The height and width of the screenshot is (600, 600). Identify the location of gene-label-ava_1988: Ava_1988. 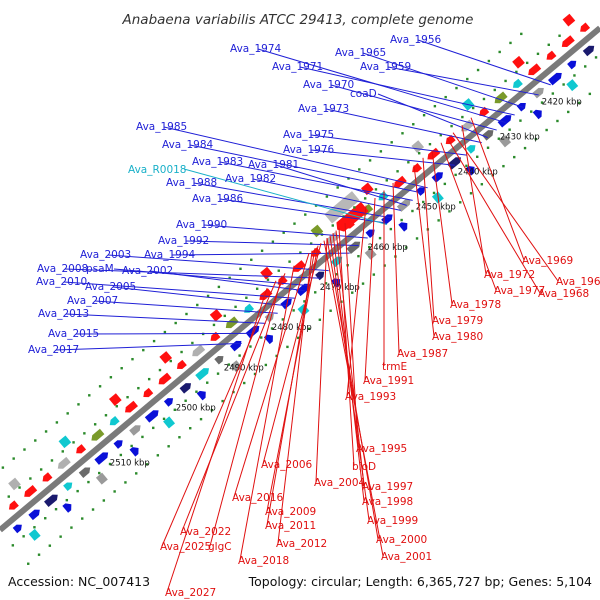
(191, 183).